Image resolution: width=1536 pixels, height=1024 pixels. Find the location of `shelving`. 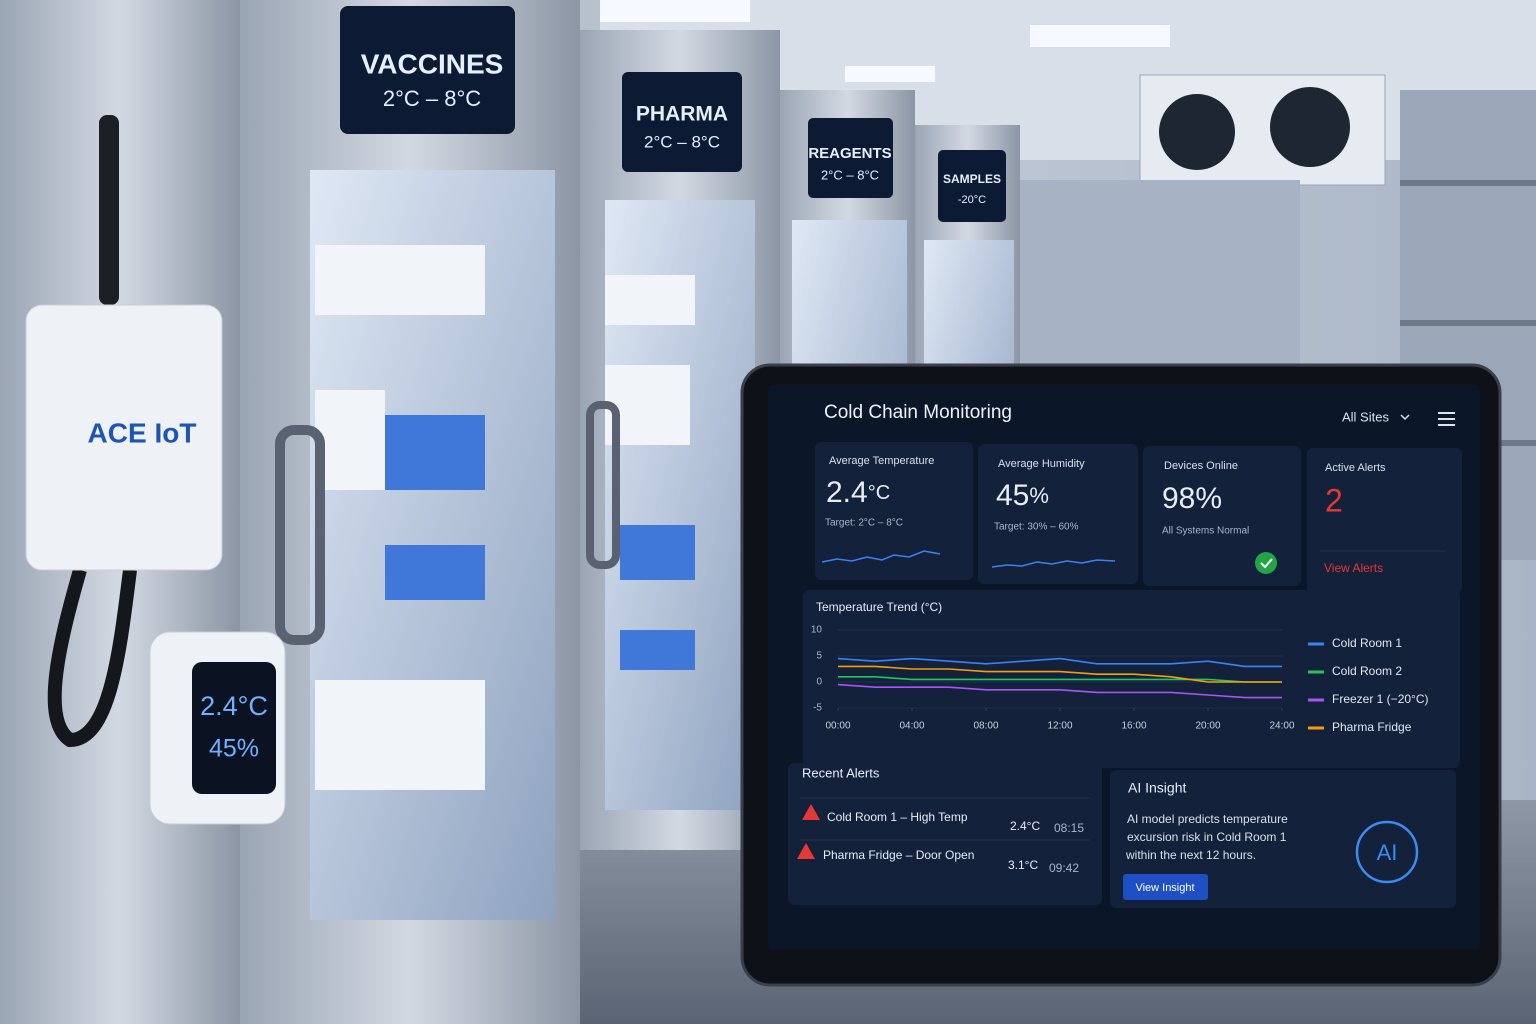

shelving is located at coordinates (1160, 275).